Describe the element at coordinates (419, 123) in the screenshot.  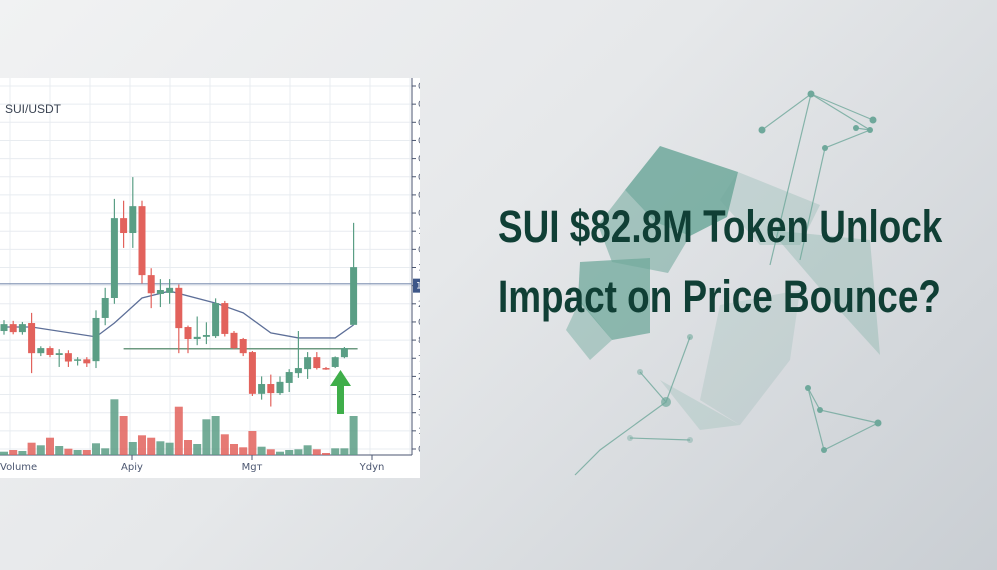
I see `y-tick-label: 00.13` at that location.